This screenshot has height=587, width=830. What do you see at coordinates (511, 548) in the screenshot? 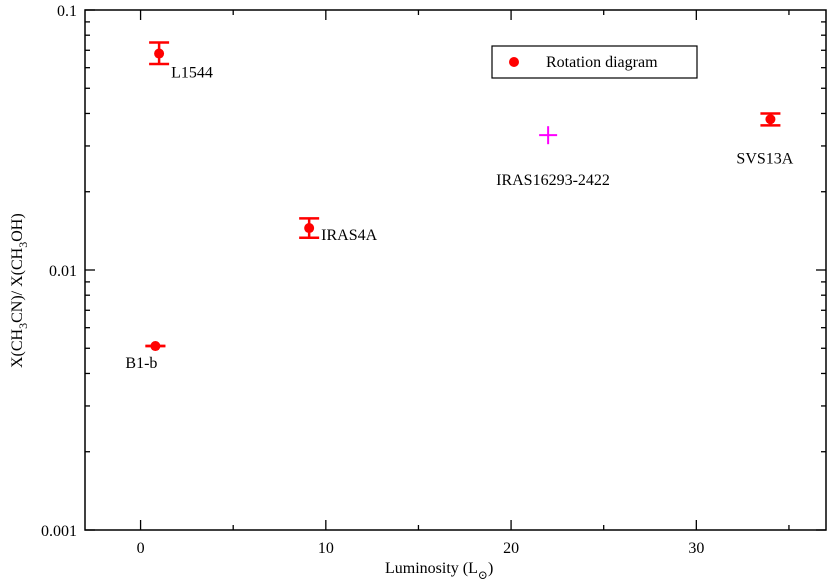
I see `x-tick-label: 20` at bounding box center [511, 548].